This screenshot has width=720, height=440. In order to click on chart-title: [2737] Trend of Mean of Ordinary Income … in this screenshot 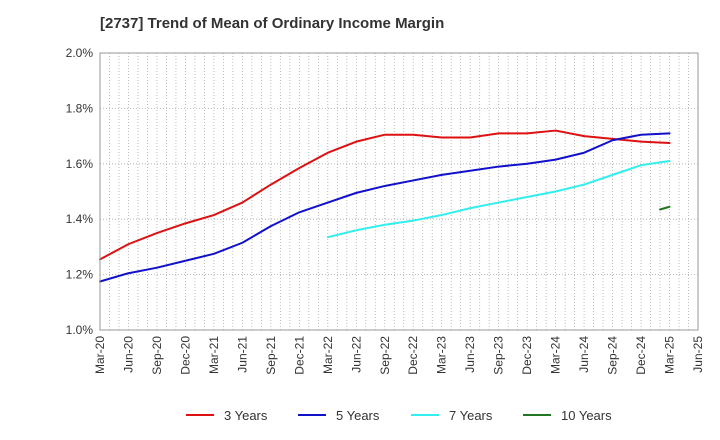, I will do `click(272, 23)`.